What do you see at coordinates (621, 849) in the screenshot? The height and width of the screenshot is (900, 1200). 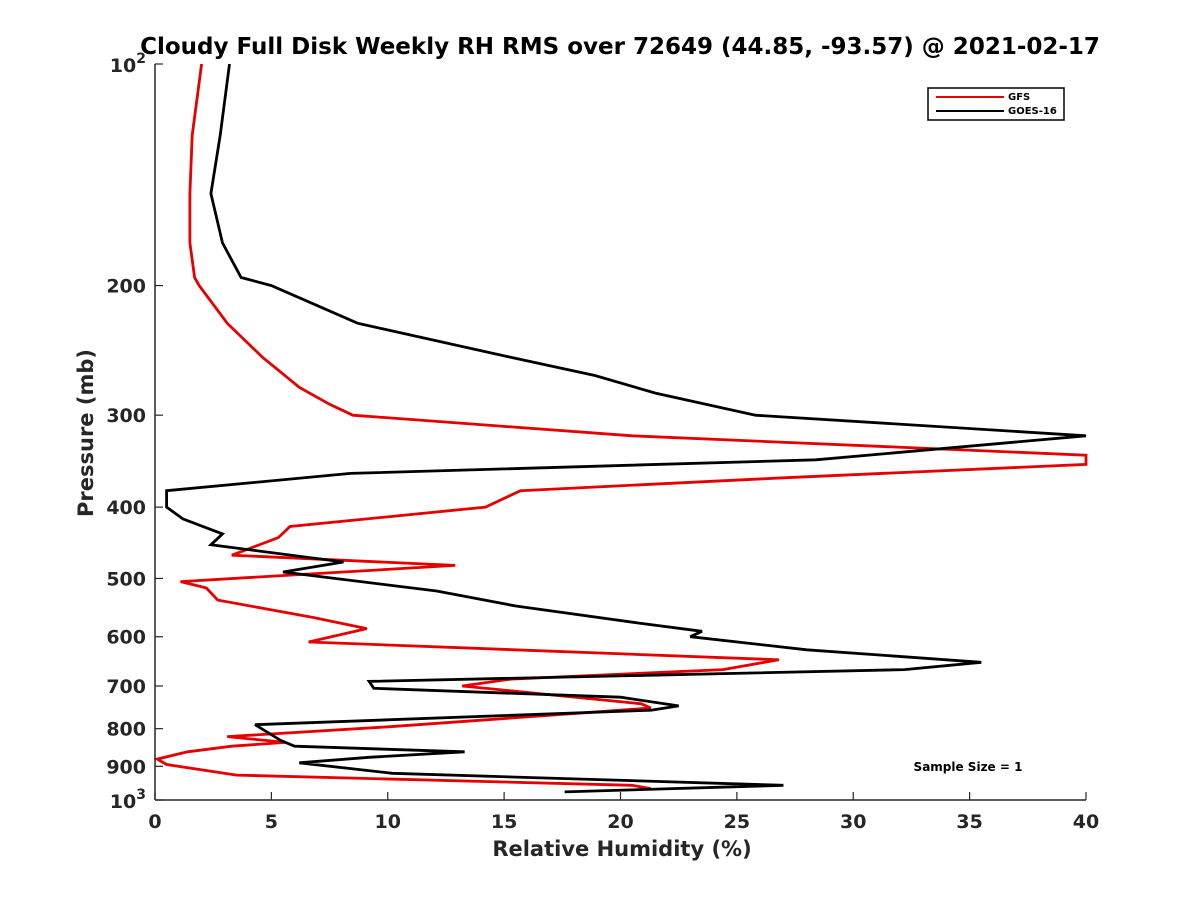 I see `x-axis-label: Relative Humidity (%)` at bounding box center [621, 849].